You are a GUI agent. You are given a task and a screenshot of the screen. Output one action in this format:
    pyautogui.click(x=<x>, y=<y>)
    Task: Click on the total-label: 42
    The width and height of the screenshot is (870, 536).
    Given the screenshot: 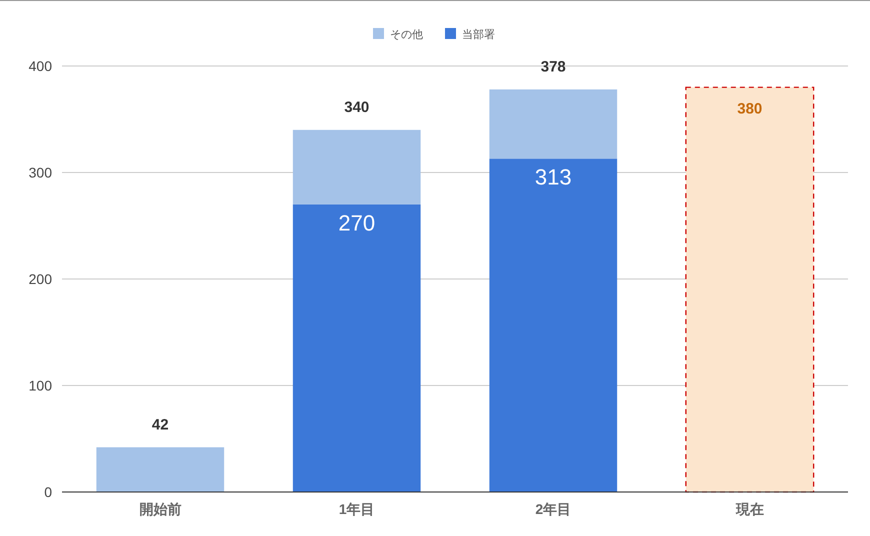 What is the action you would take?
    pyautogui.click(x=160, y=425)
    